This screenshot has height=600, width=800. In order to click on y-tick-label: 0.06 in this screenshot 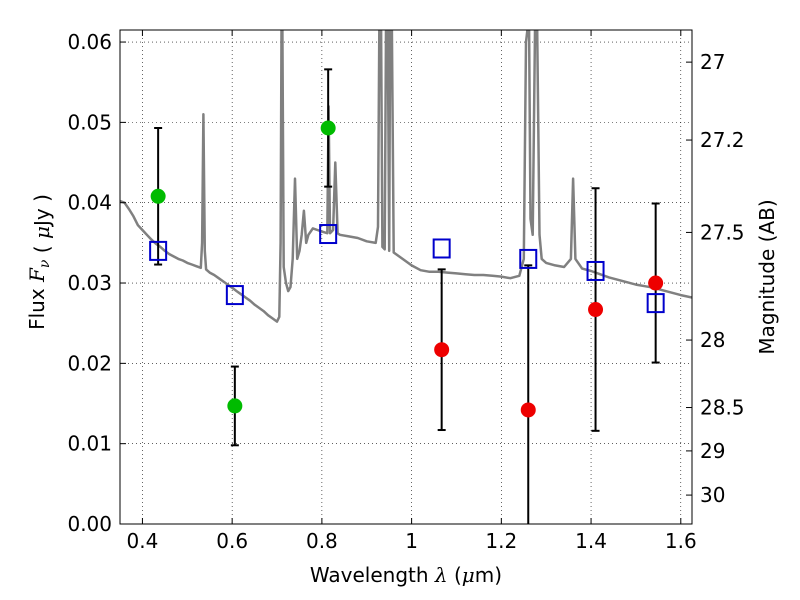, I will do `click(89, 42)`.